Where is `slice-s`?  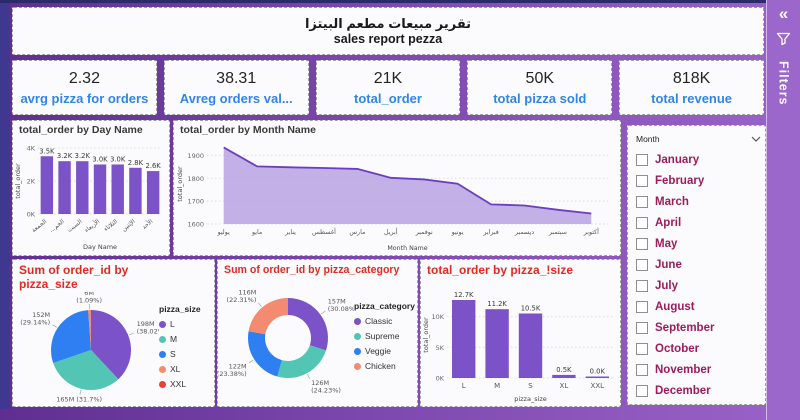
slice-s is located at coordinates (71, 336).